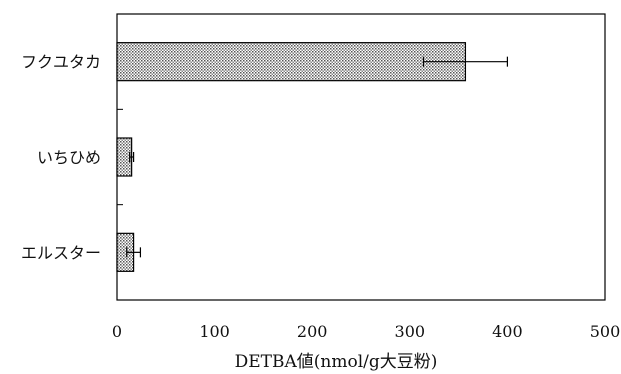  What do you see at coordinates (312, 331) in the screenshot?
I see `x-tick-label-2: 200` at bounding box center [312, 331].